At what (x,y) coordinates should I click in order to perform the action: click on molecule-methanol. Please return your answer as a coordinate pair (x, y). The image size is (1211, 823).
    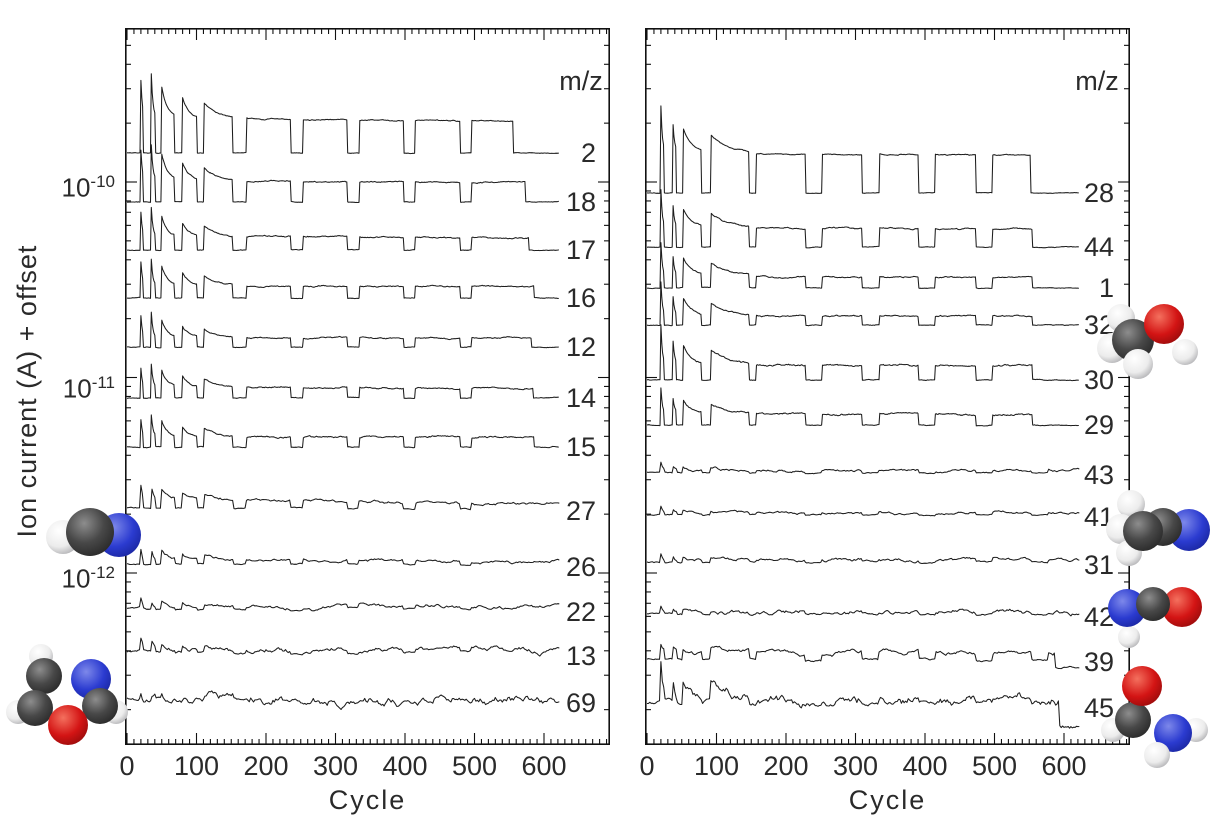
    Looking at the image, I should click on (1147, 341).